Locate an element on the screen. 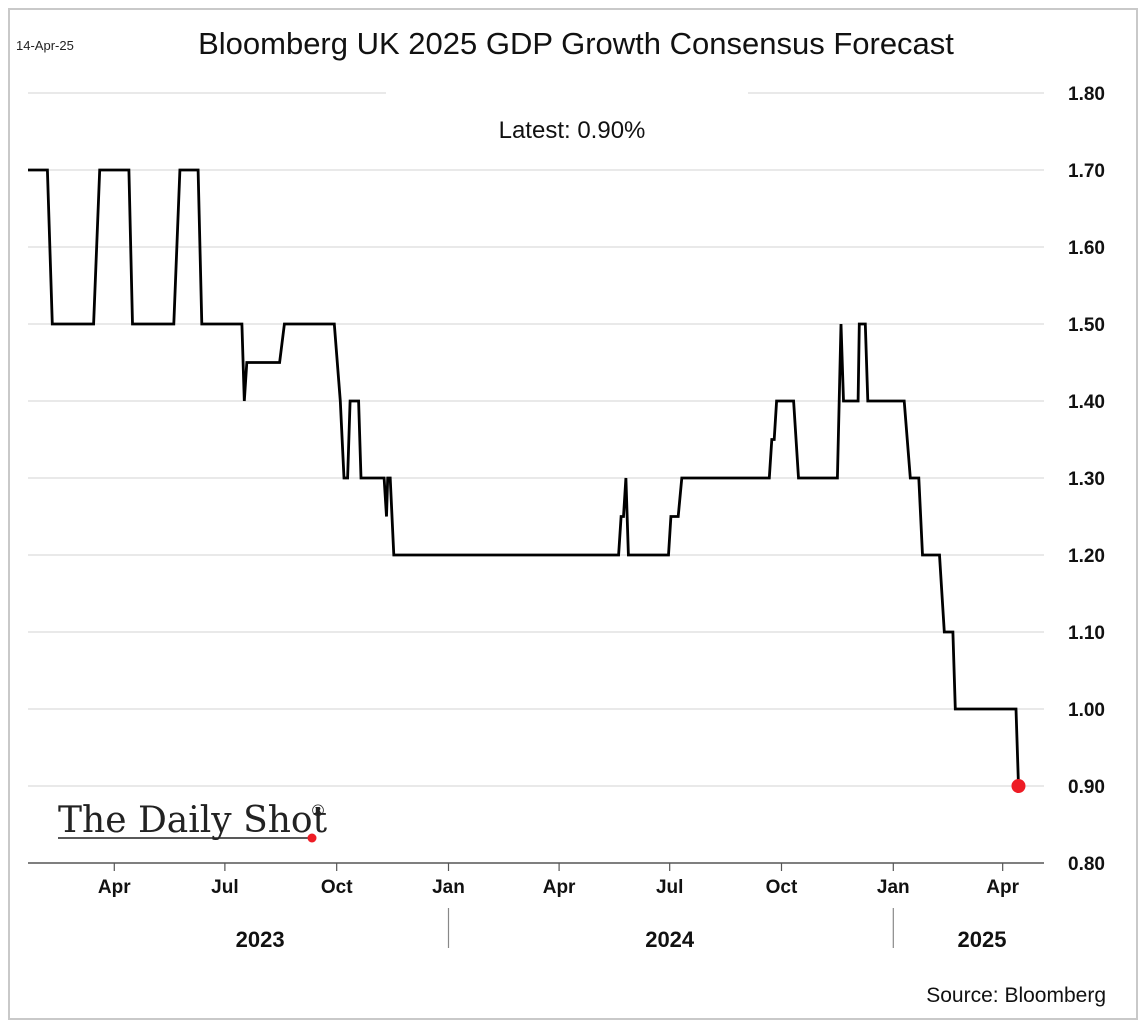  year-label: 2023 is located at coordinates (260, 939).